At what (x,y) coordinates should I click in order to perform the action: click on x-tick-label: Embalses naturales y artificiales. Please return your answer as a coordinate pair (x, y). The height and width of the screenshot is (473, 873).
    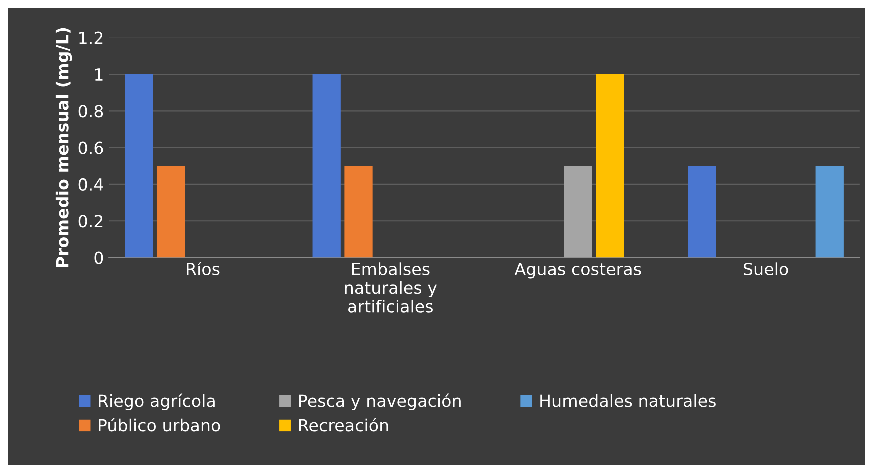
    Looking at the image, I should click on (391, 287).